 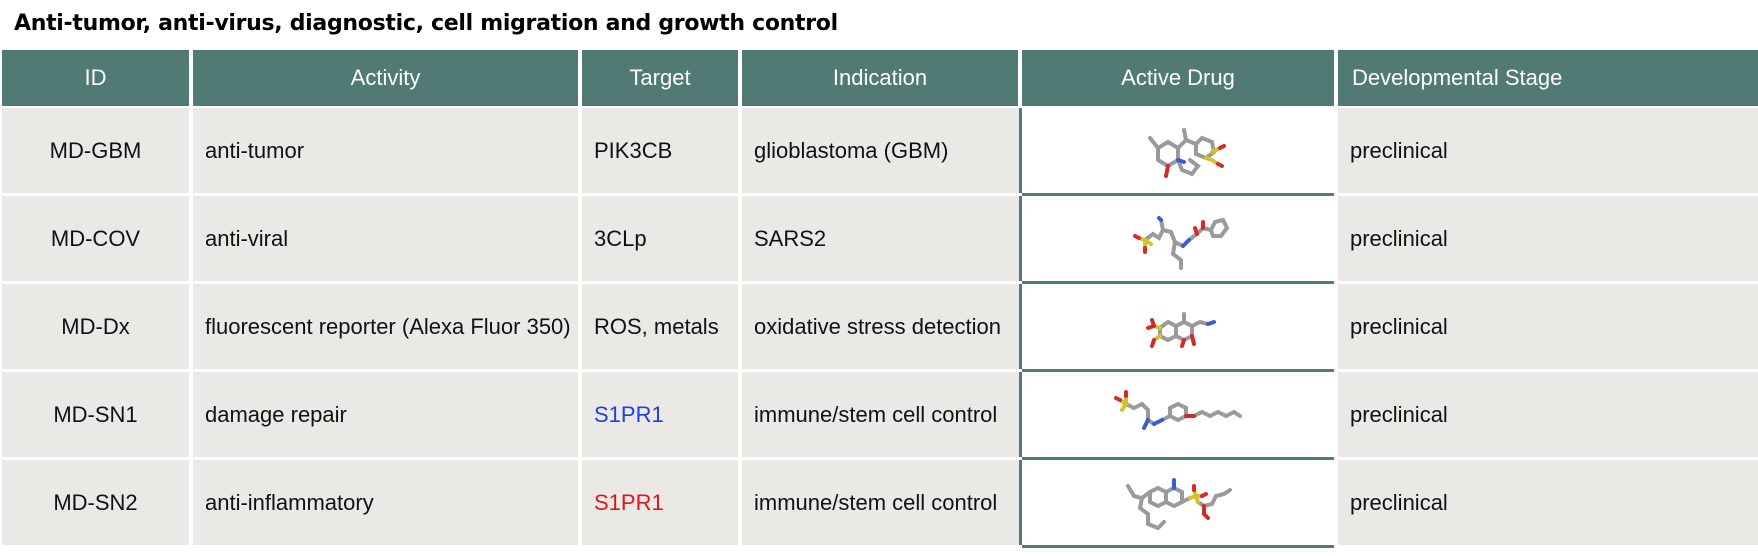 I want to click on cell-id: MD-SN1, so click(x=95, y=415).